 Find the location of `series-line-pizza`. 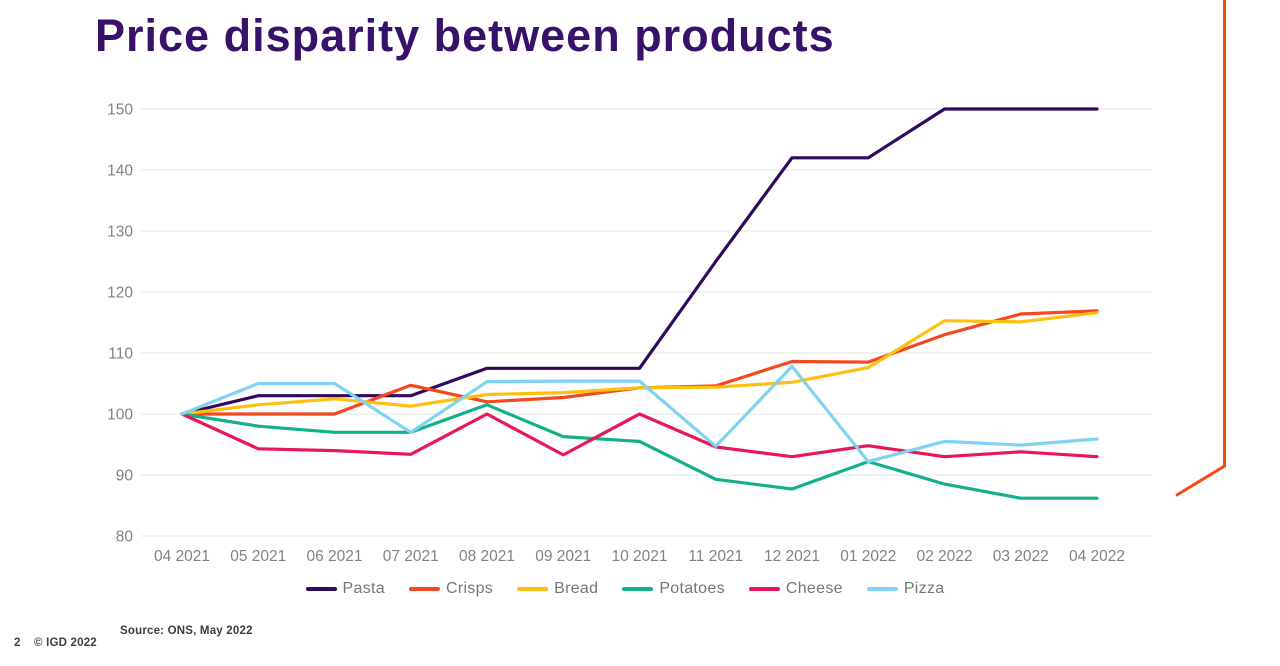

series-line-pizza is located at coordinates (639, 414).